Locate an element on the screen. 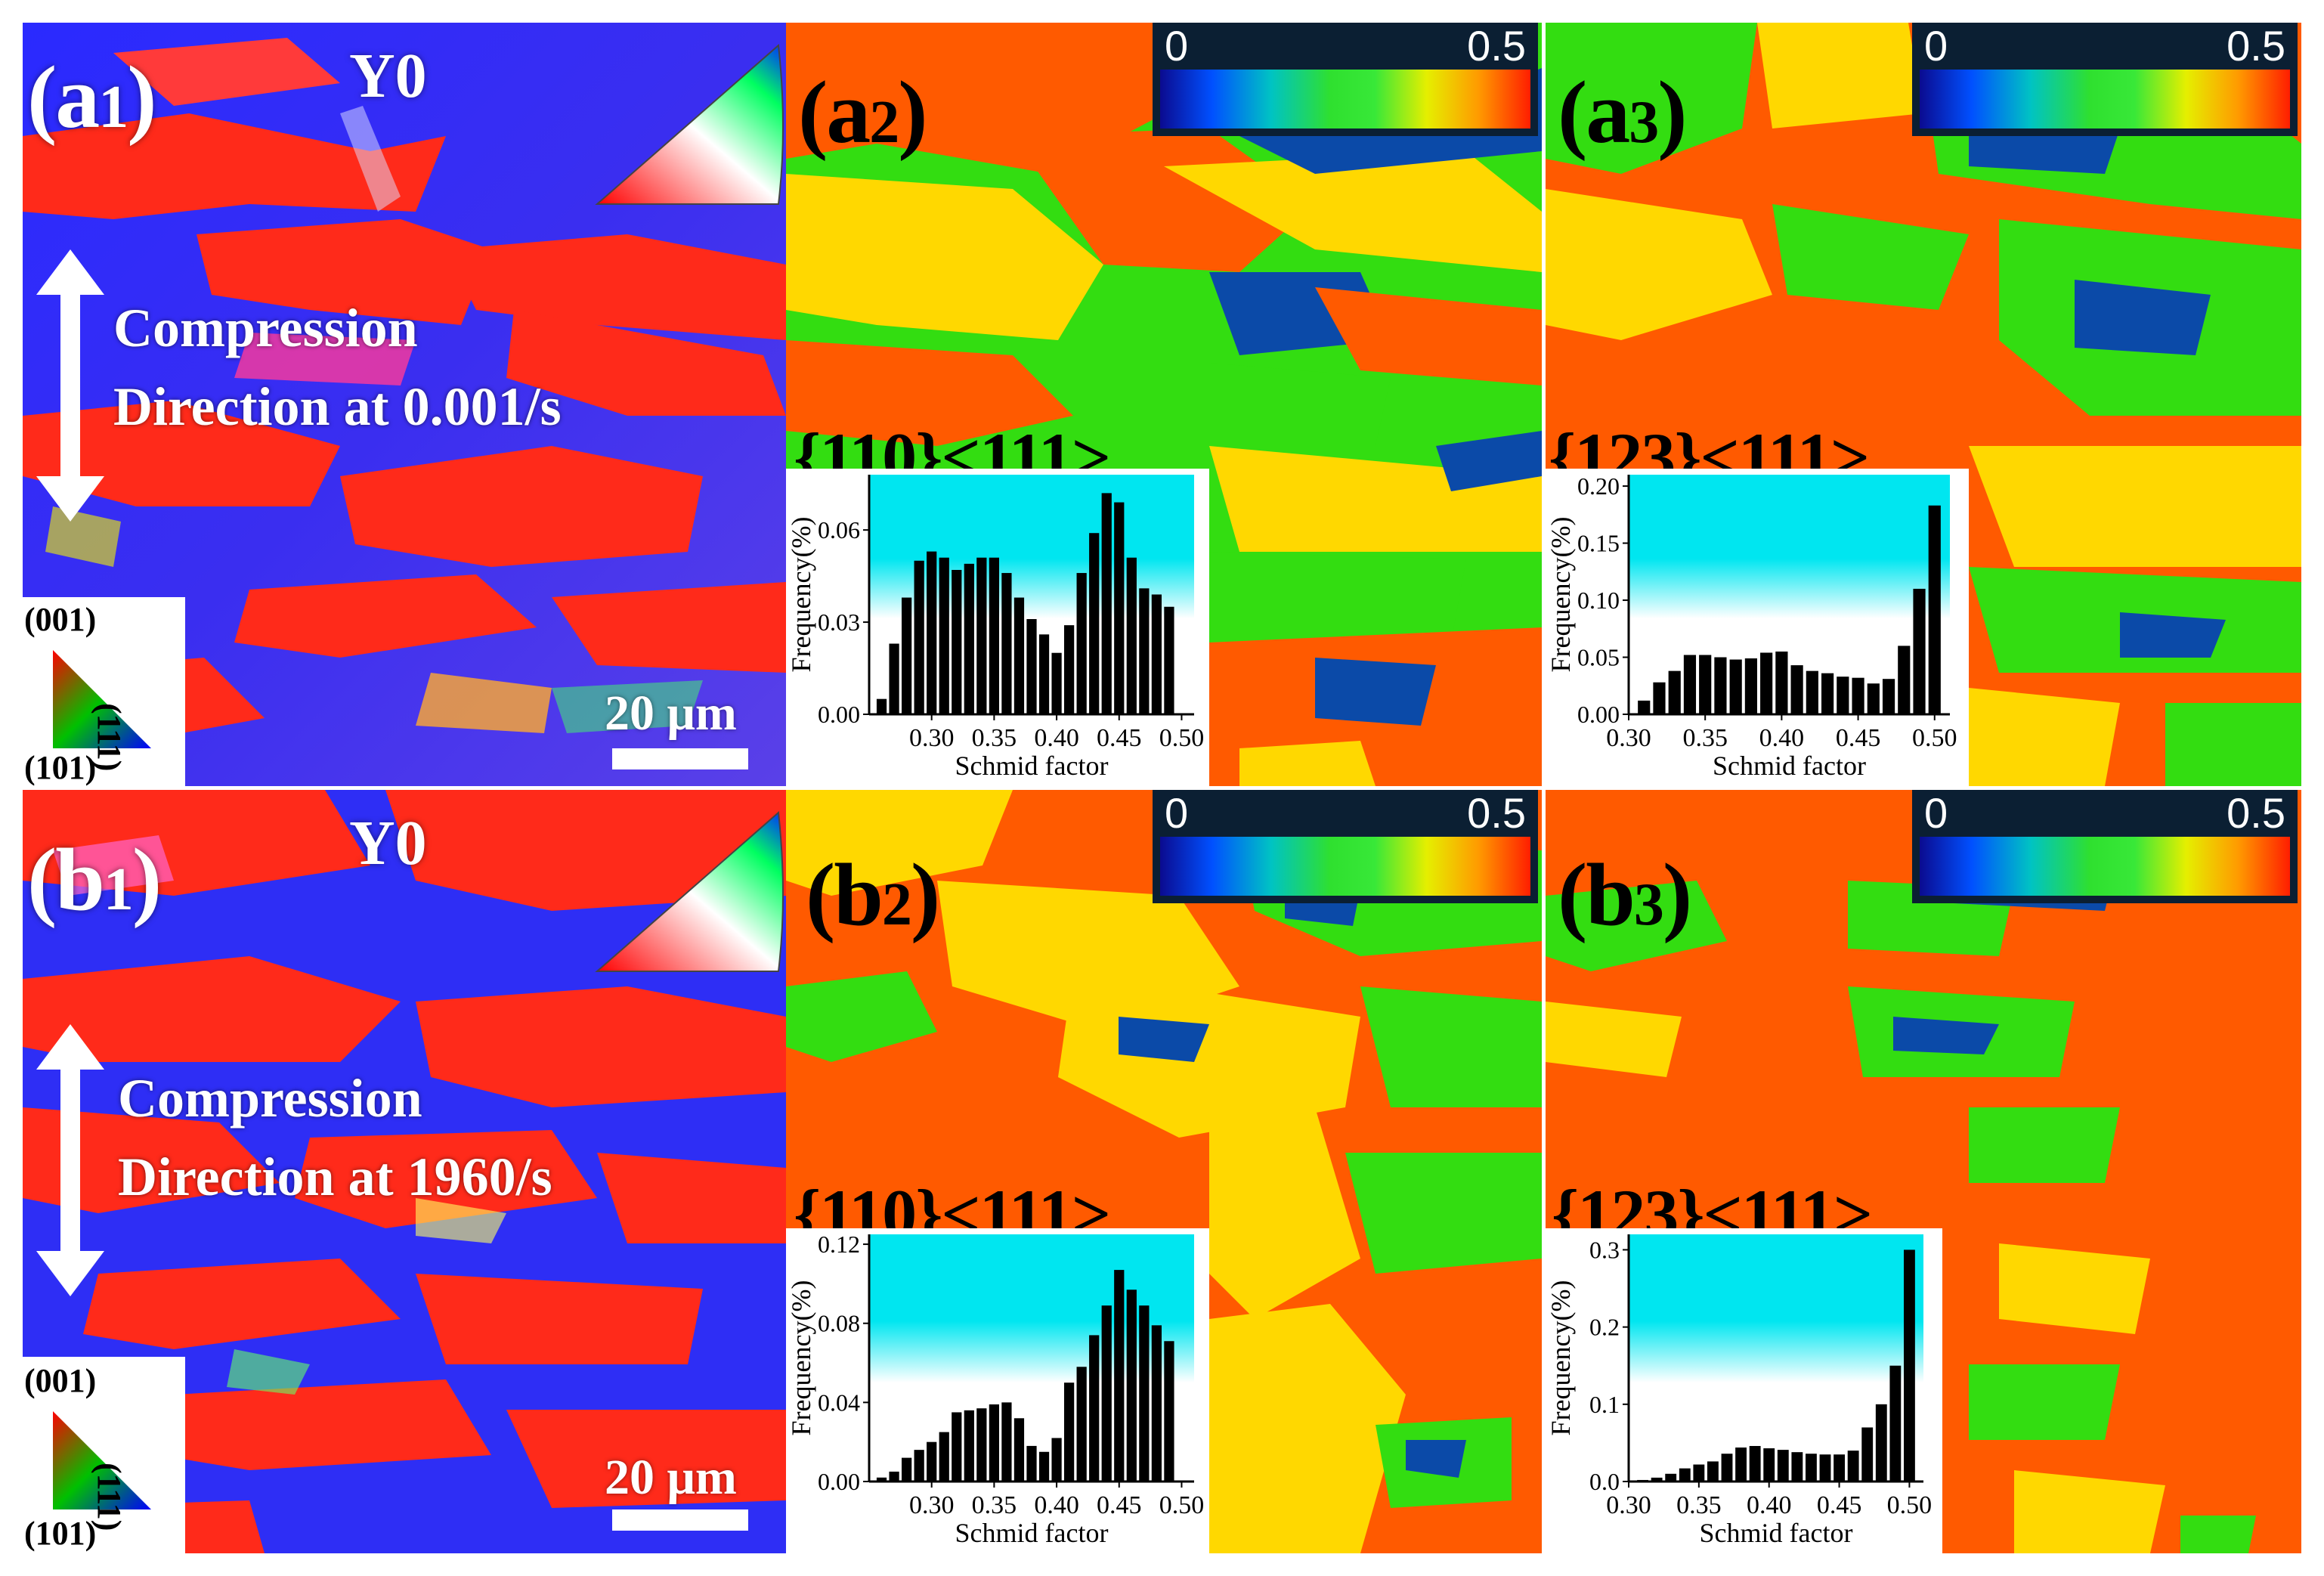  y-tick-label: 0.06 is located at coordinates (839, 529).